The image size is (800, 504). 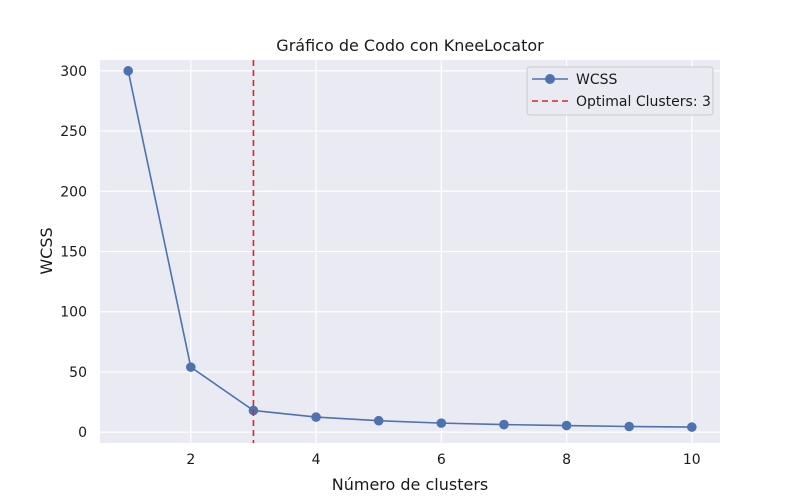 I want to click on y-axis-title: WCSS, so click(x=46, y=250).